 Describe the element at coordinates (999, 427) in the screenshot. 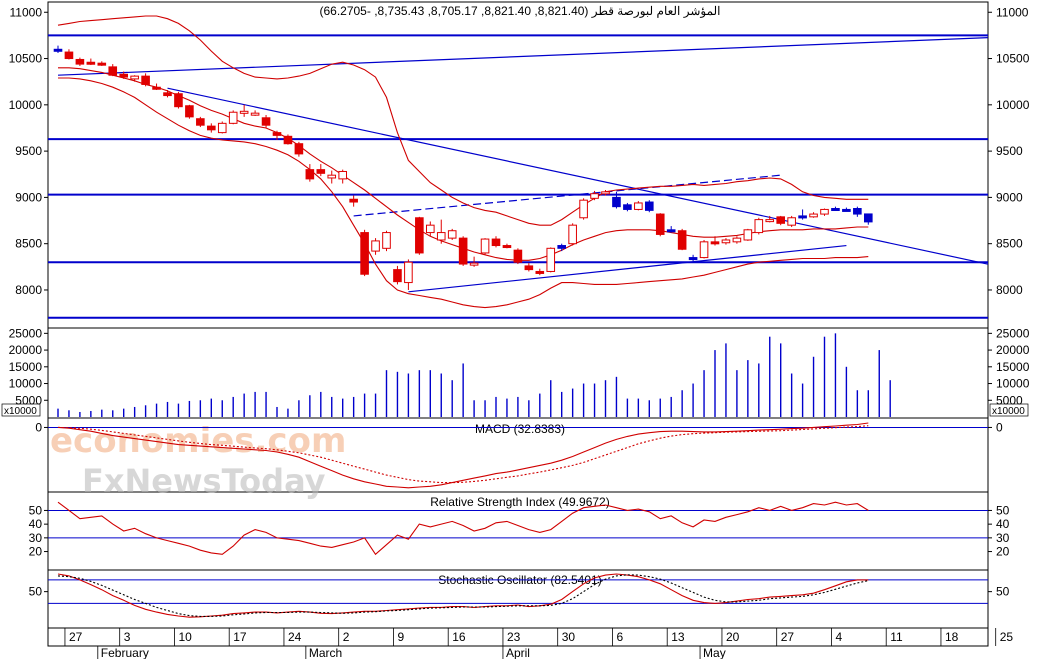

I see `macd-axis-tick-label-right: 0` at that location.